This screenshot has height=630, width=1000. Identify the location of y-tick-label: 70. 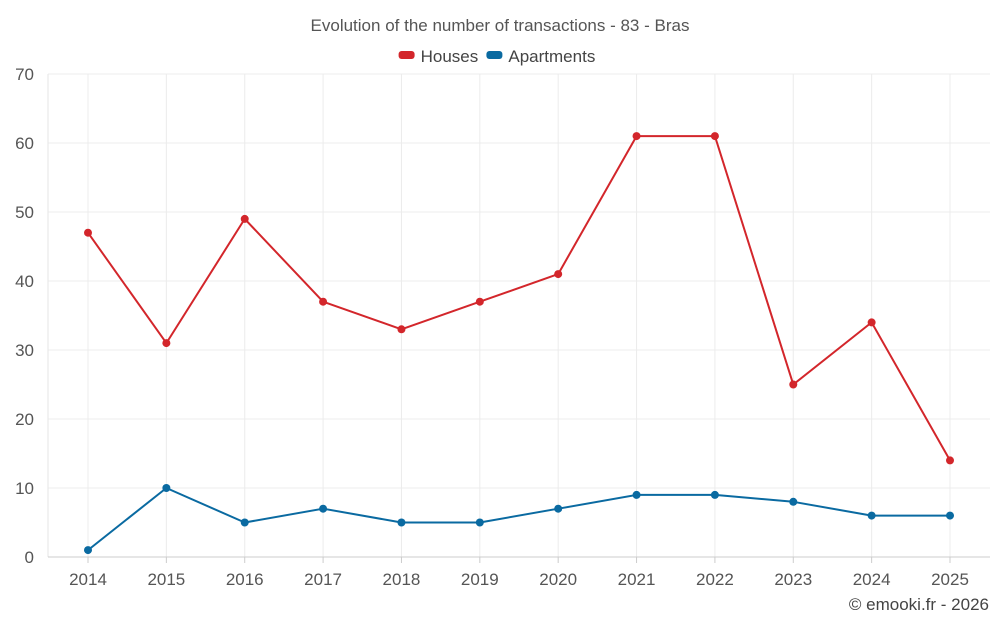
(24, 74).